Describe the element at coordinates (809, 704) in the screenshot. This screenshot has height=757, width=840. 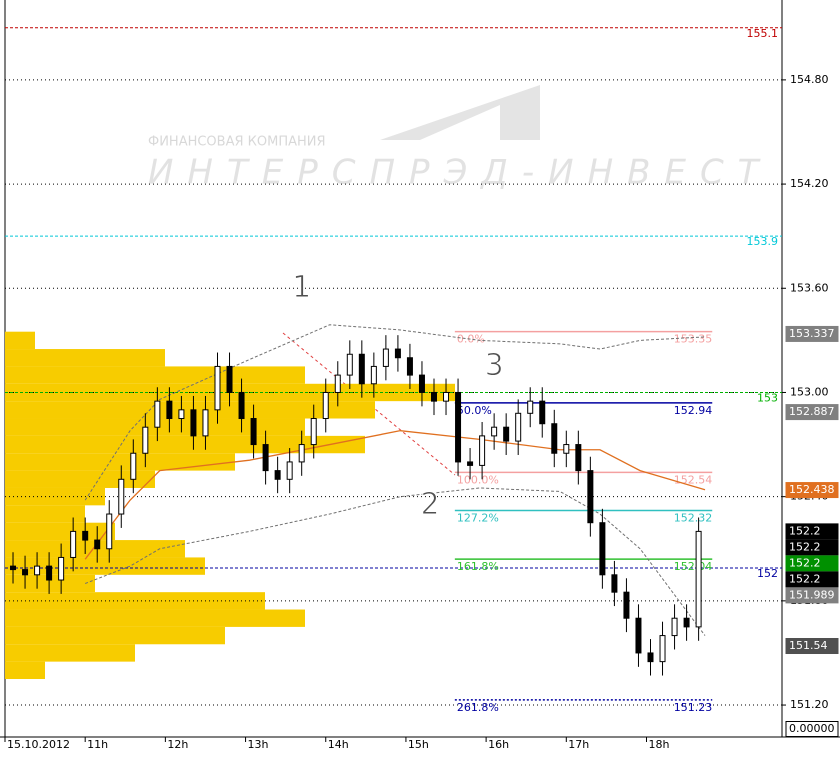
I see `y-tick-label: 151.20` at that location.